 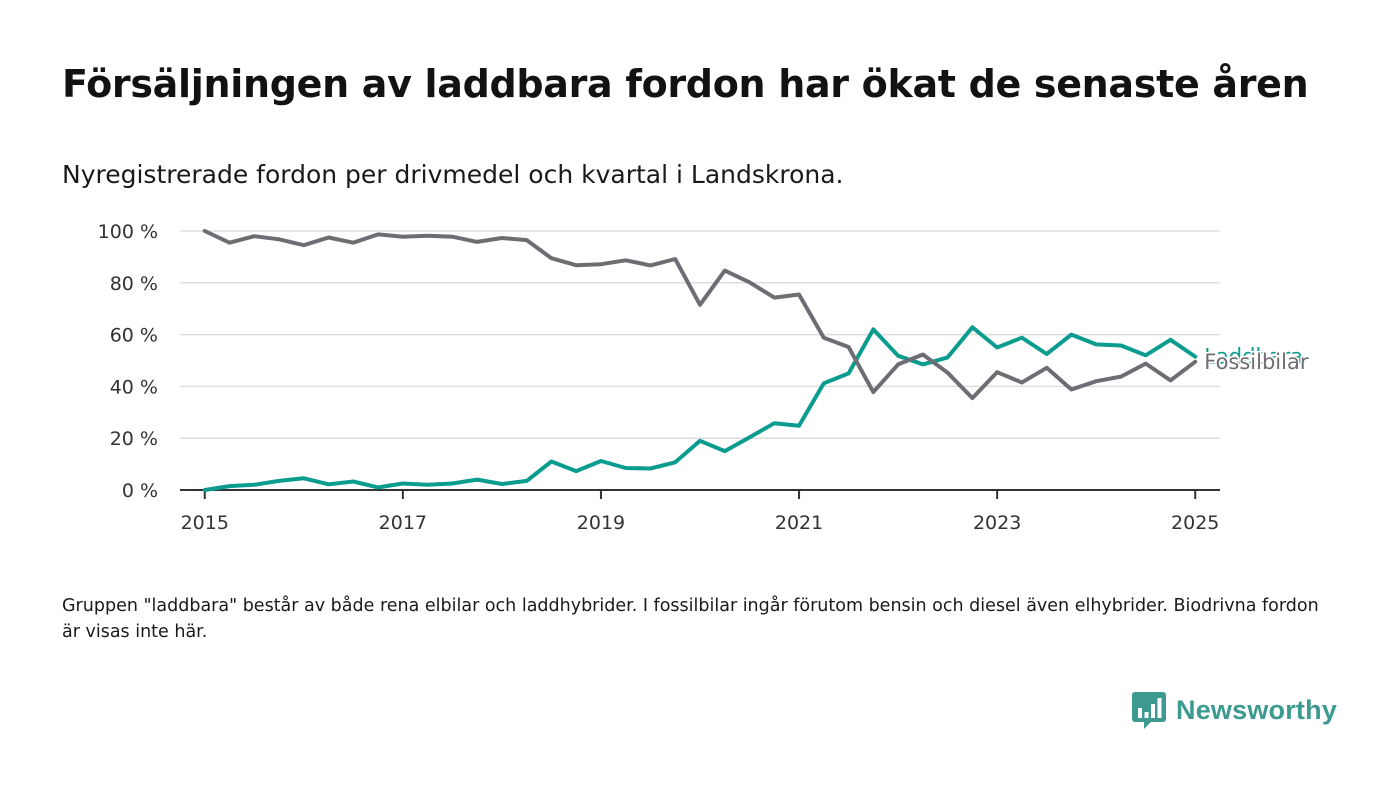 I want to click on series-line-laddbara, so click(x=700, y=408).